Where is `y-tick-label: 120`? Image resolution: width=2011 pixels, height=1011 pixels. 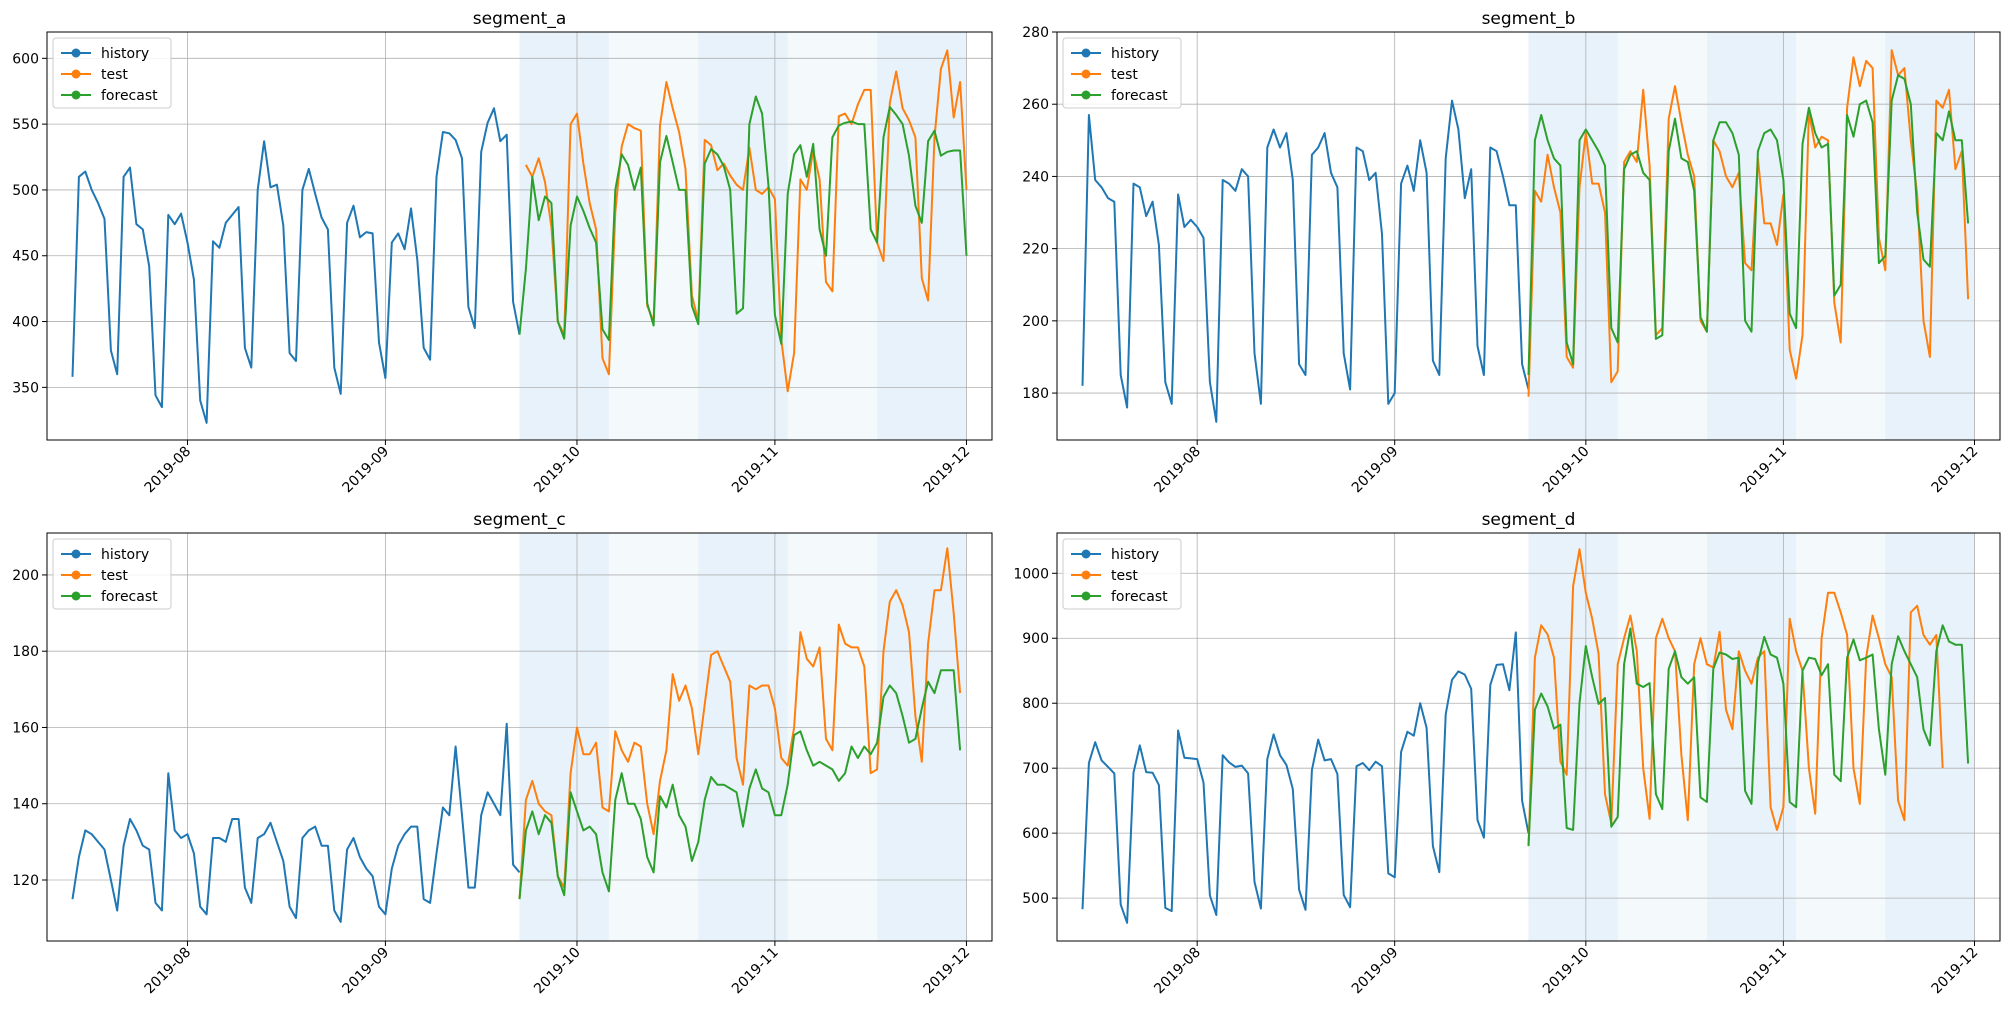 y-tick-label: 120 is located at coordinates (25, 881).